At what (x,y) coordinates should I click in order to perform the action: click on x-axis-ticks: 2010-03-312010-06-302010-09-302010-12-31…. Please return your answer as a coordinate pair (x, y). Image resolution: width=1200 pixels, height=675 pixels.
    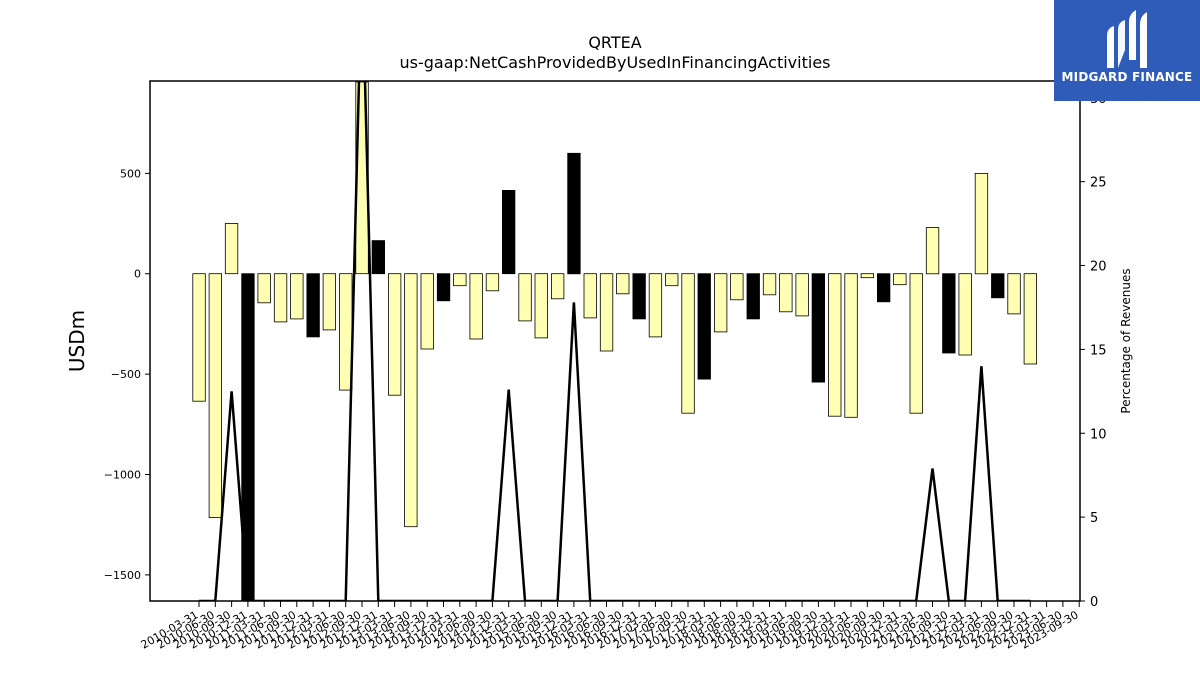
    Looking at the image, I should click on (610, 626).